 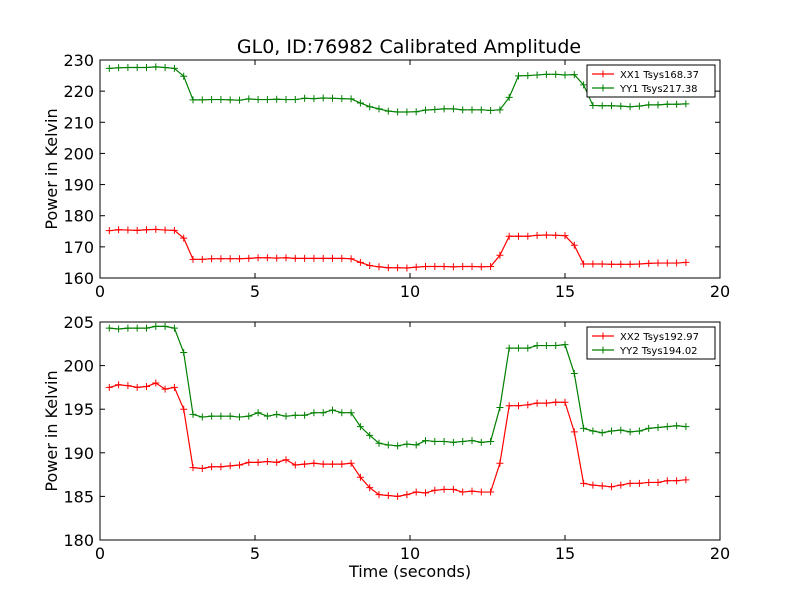 I want to click on bottom-x-tick-label: 5, so click(x=255, y=553).